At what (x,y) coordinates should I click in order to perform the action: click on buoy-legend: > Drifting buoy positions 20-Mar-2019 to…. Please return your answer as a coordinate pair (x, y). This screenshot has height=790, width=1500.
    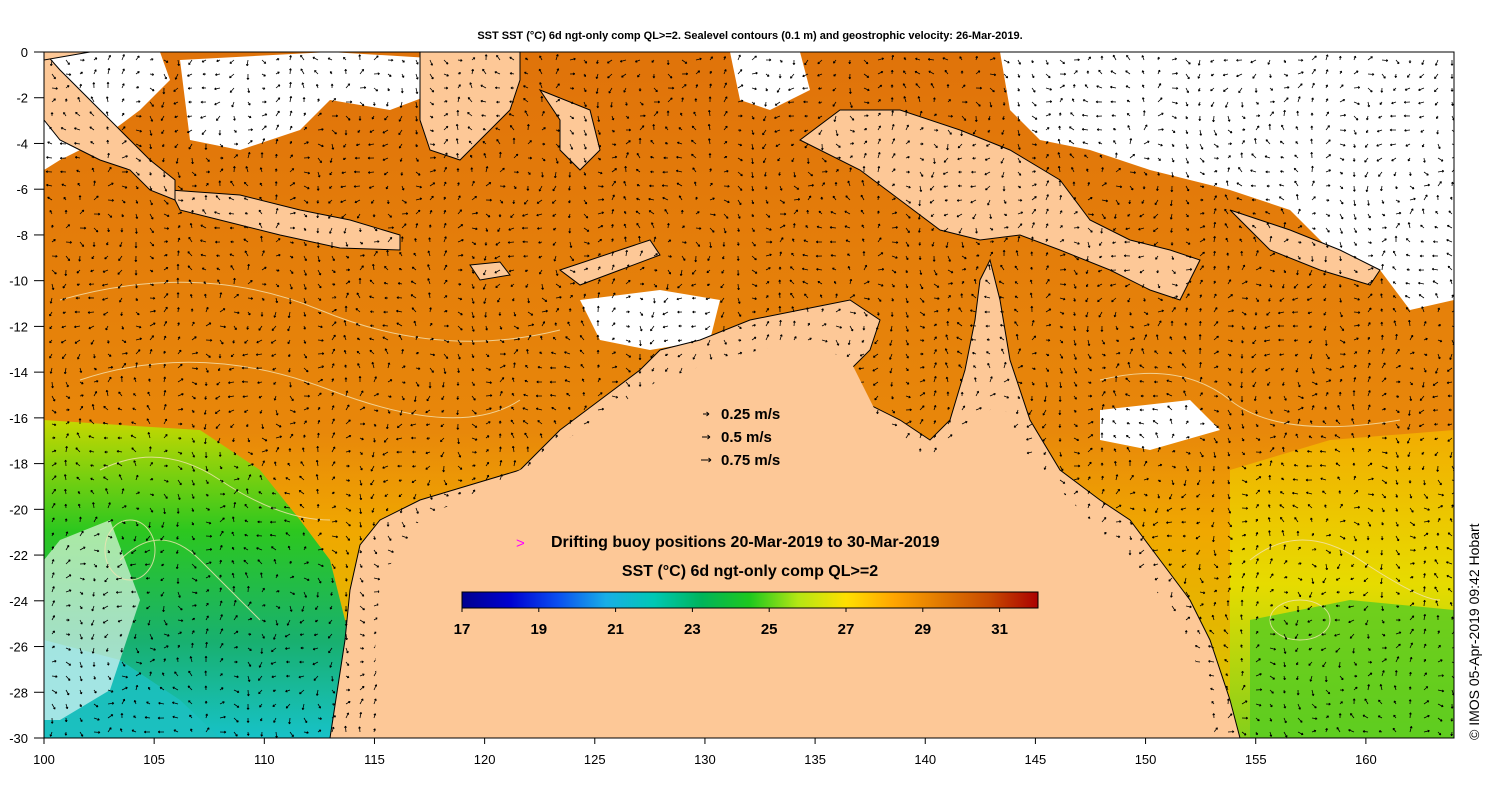
    Looking at the image, I should click on (728, 543).